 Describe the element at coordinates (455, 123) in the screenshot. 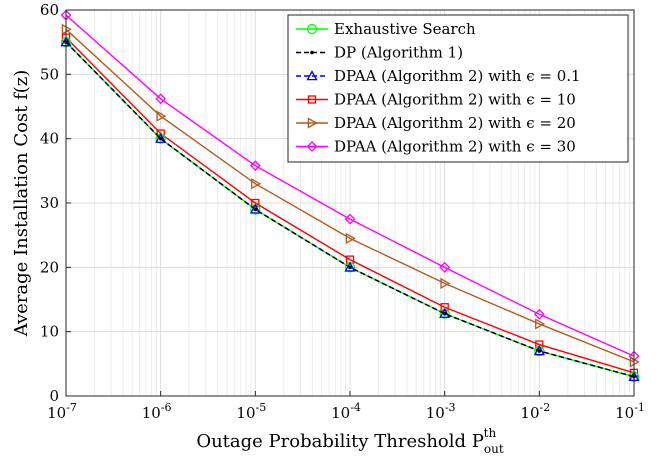

I see `legend-label: DPAA (Algorithm 2) with ϵ = 20` at that location.